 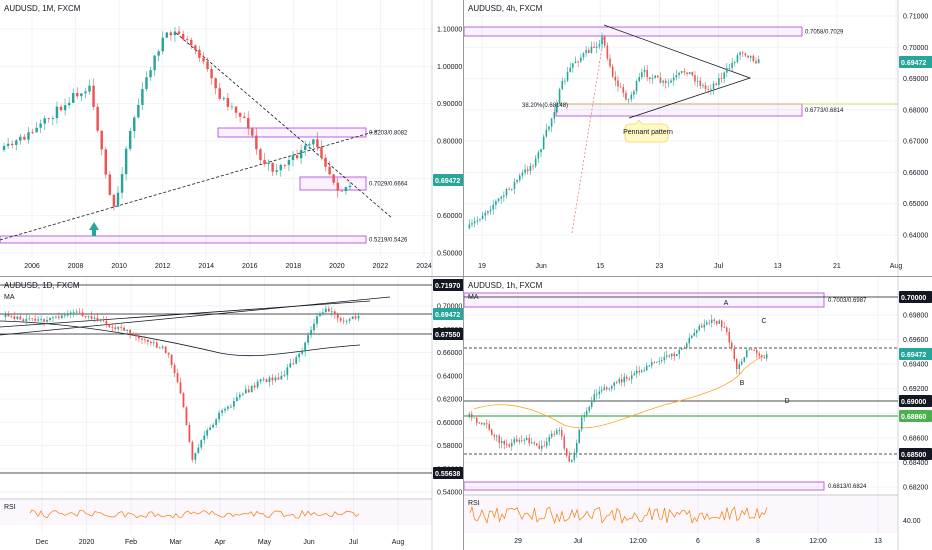 I want to click on panel-title: AUDUSD, 1D, FXCM, so click(x=42, y=285).